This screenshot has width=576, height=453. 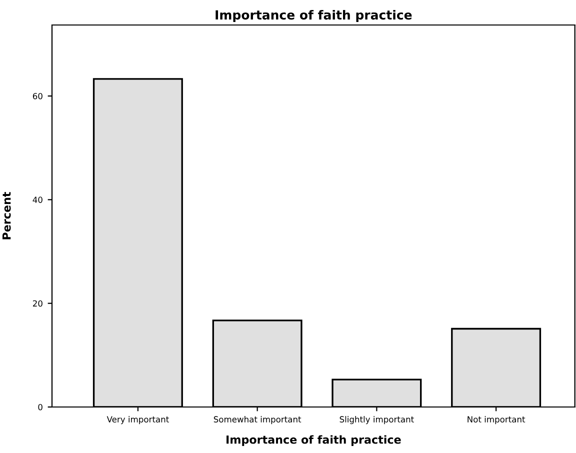 I want to click on y-tick-label: 40, so click(x=37, y=199).